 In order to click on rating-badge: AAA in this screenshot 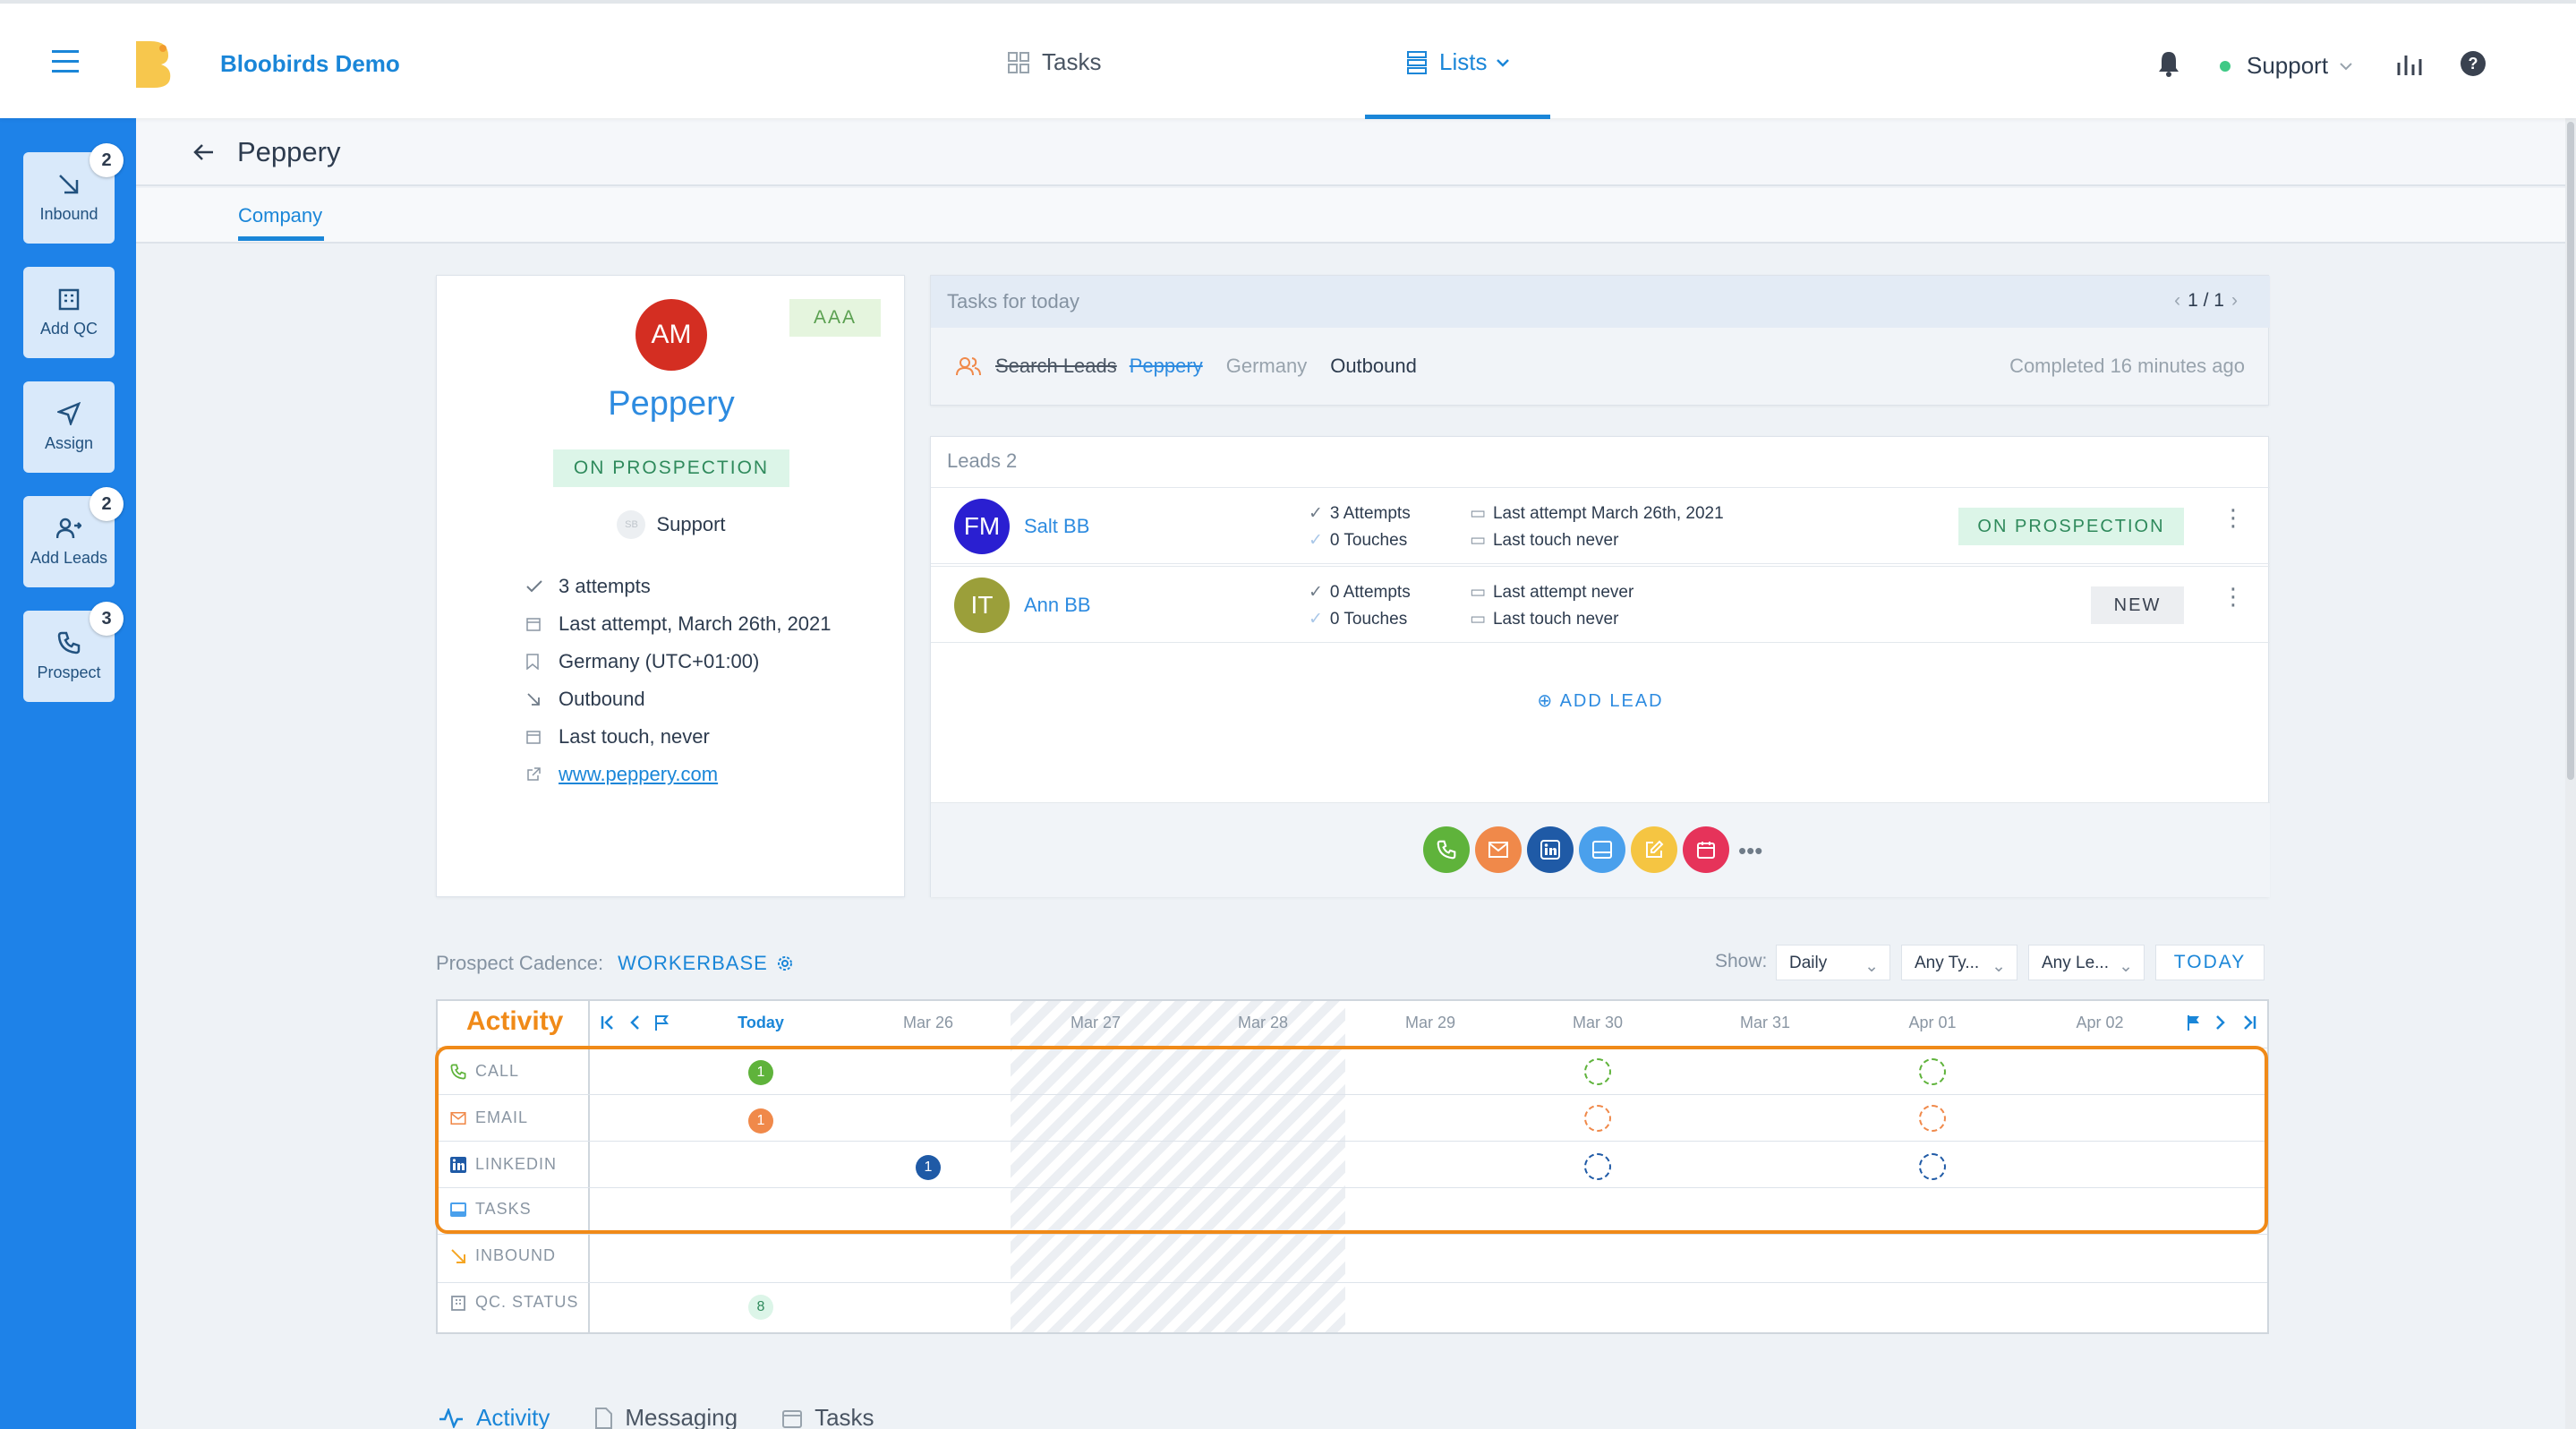, I will do `click(835, 318)`.